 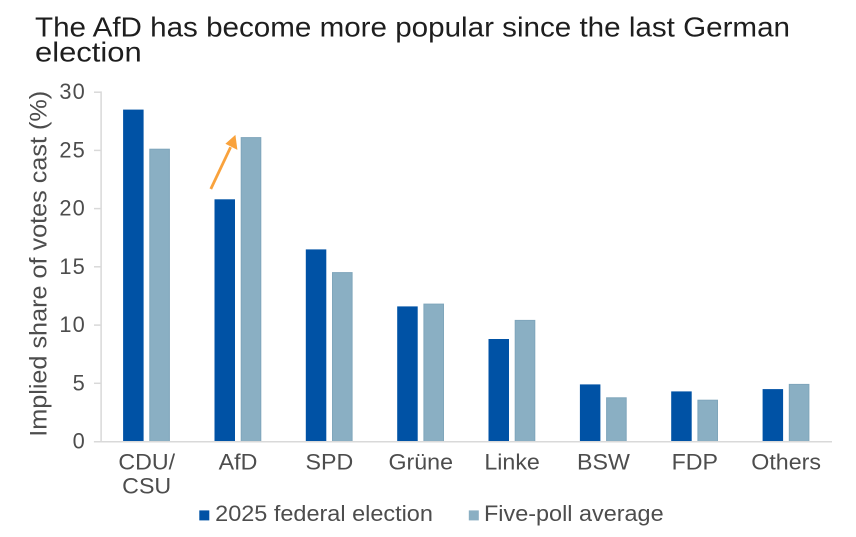 What do you see at coordinates (71, 149) in the screenshot?
I see `svg-text: 25` at bounding box center [71, 149].